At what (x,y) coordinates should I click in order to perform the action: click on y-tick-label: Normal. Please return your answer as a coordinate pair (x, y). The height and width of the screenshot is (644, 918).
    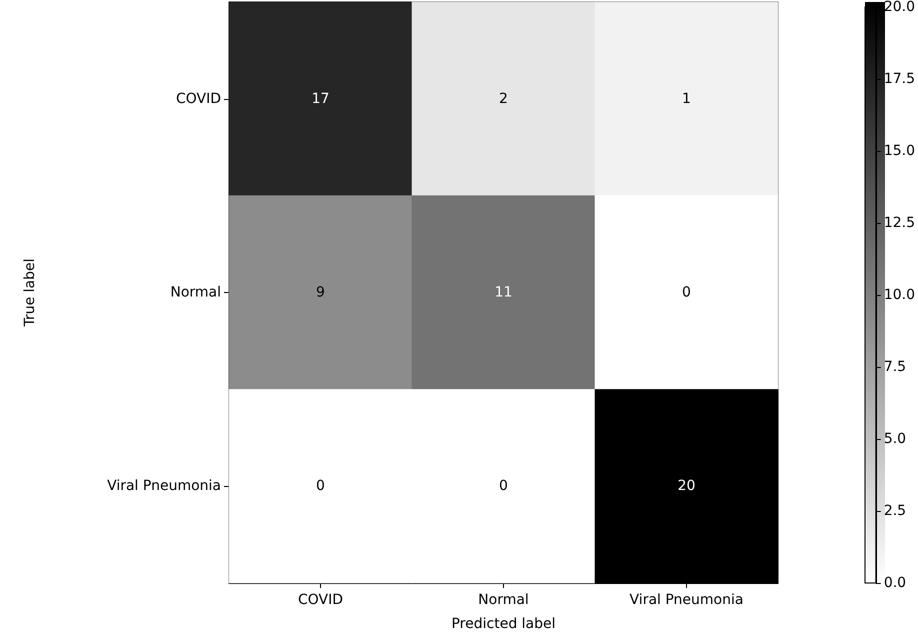
    Looking at the image, I should click on (195, 292).